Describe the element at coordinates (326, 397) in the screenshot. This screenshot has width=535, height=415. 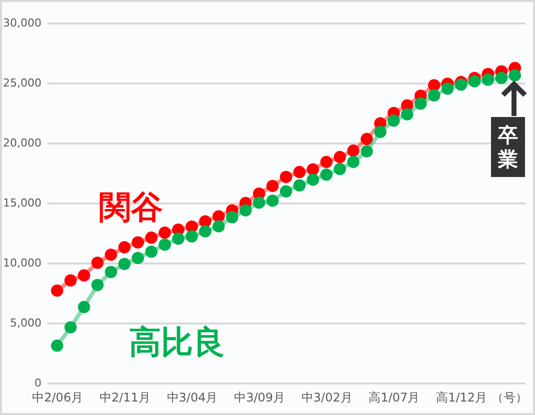
I see `x-tick-label: 中3/02月` at that location.